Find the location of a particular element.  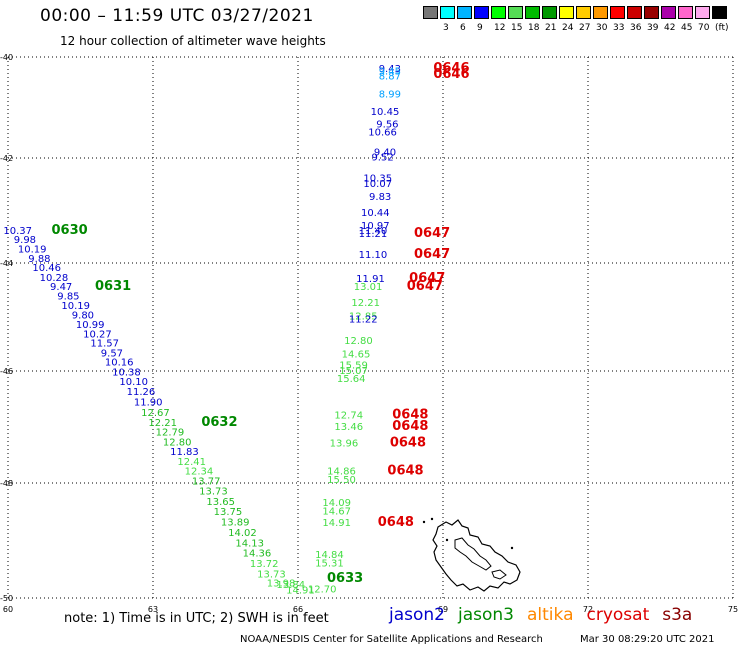

lon-tick-label: 69 is located at coordinates (443, 609).